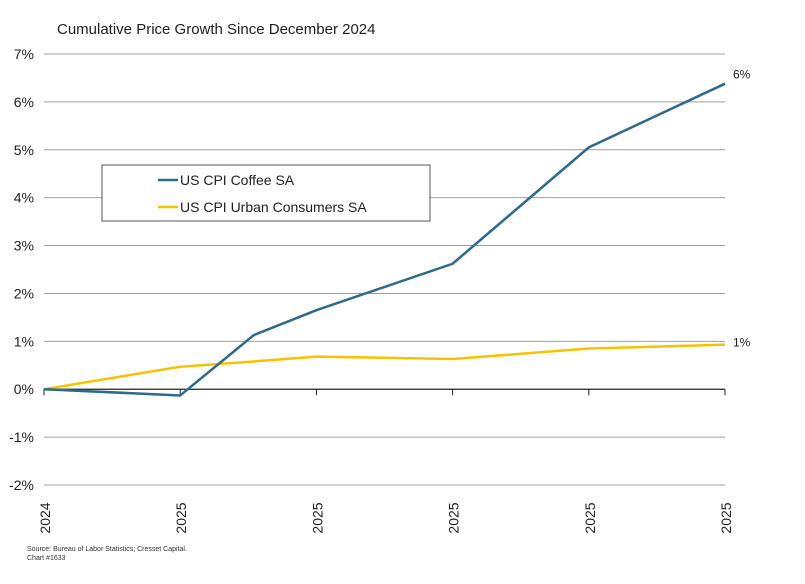 The height and width of the screenshot is (584, 805). I want to click on y-tick-label: 4%, so click(24, 198).